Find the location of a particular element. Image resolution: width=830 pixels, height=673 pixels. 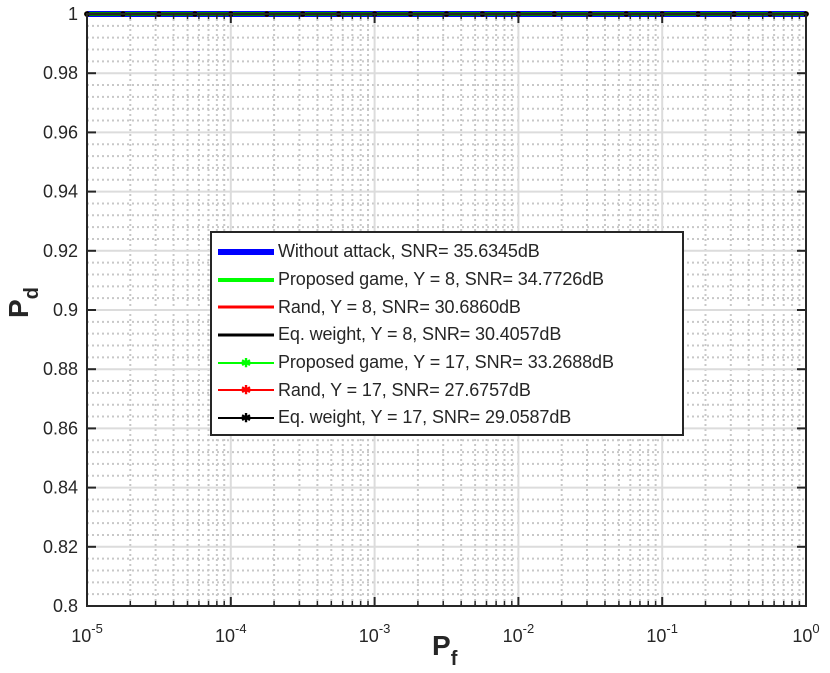

legend-label: Eq. weight, Y = 17, SNR= 29.0587dB is located at coordinates (425, 417).